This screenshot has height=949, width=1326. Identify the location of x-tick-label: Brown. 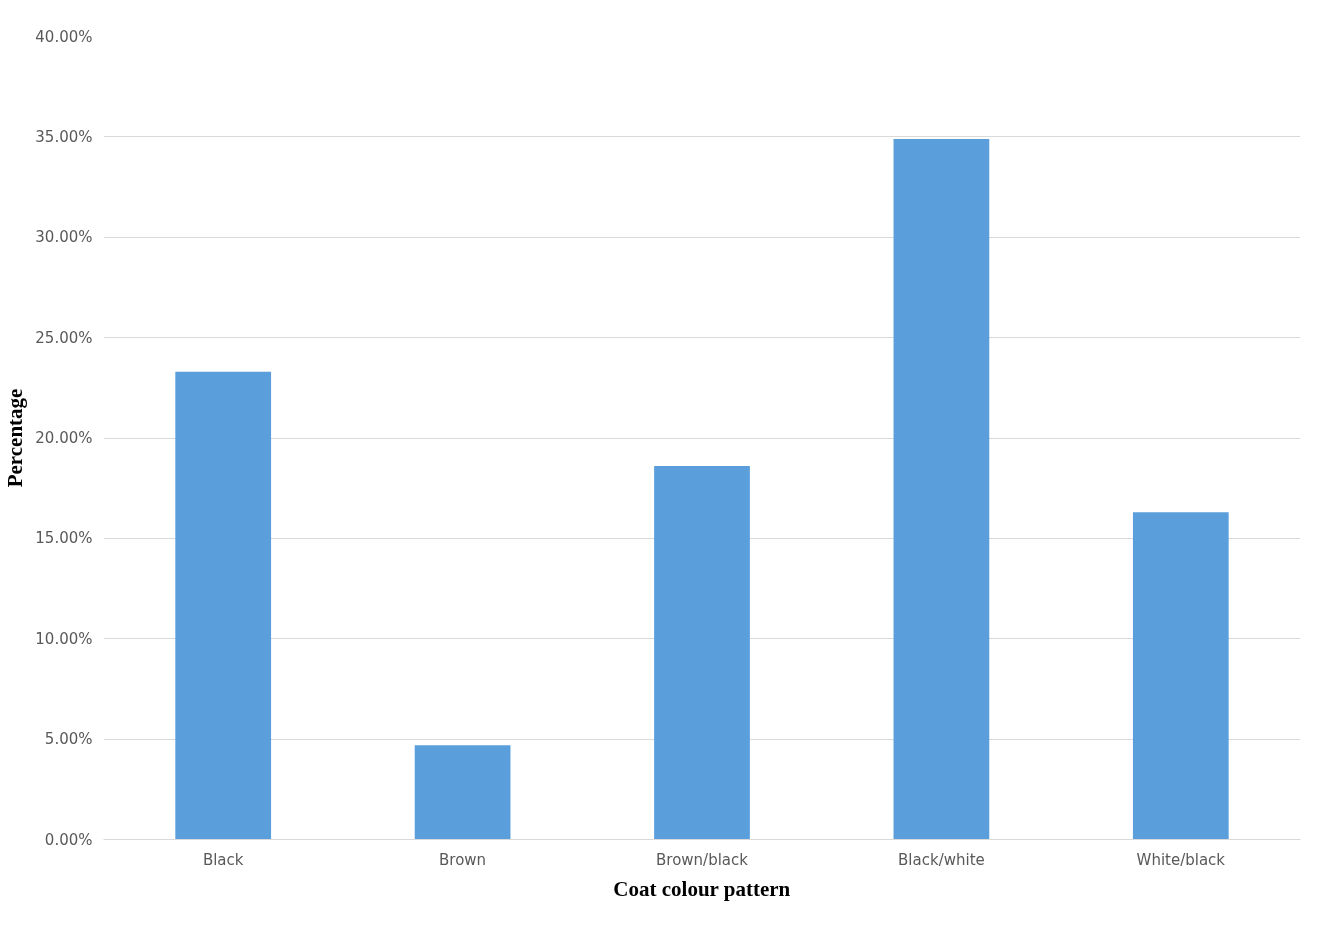
(463, 859).